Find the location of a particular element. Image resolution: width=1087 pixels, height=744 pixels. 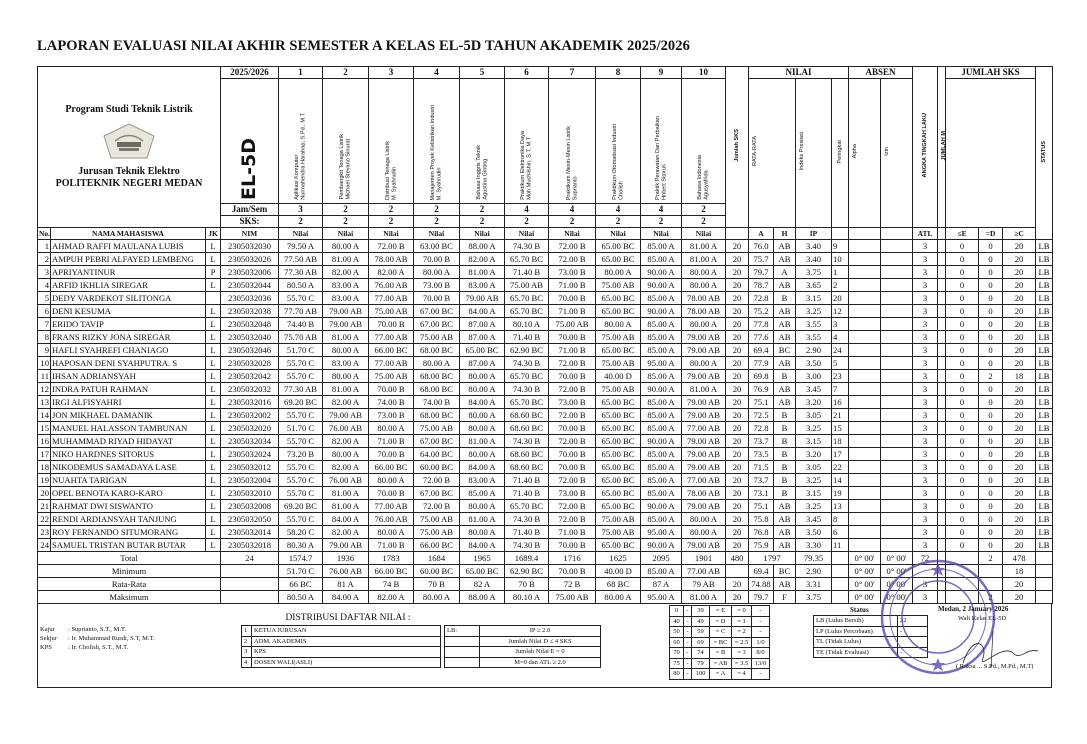

student-grade: 90.00 A is located at coordinates (661, 441).